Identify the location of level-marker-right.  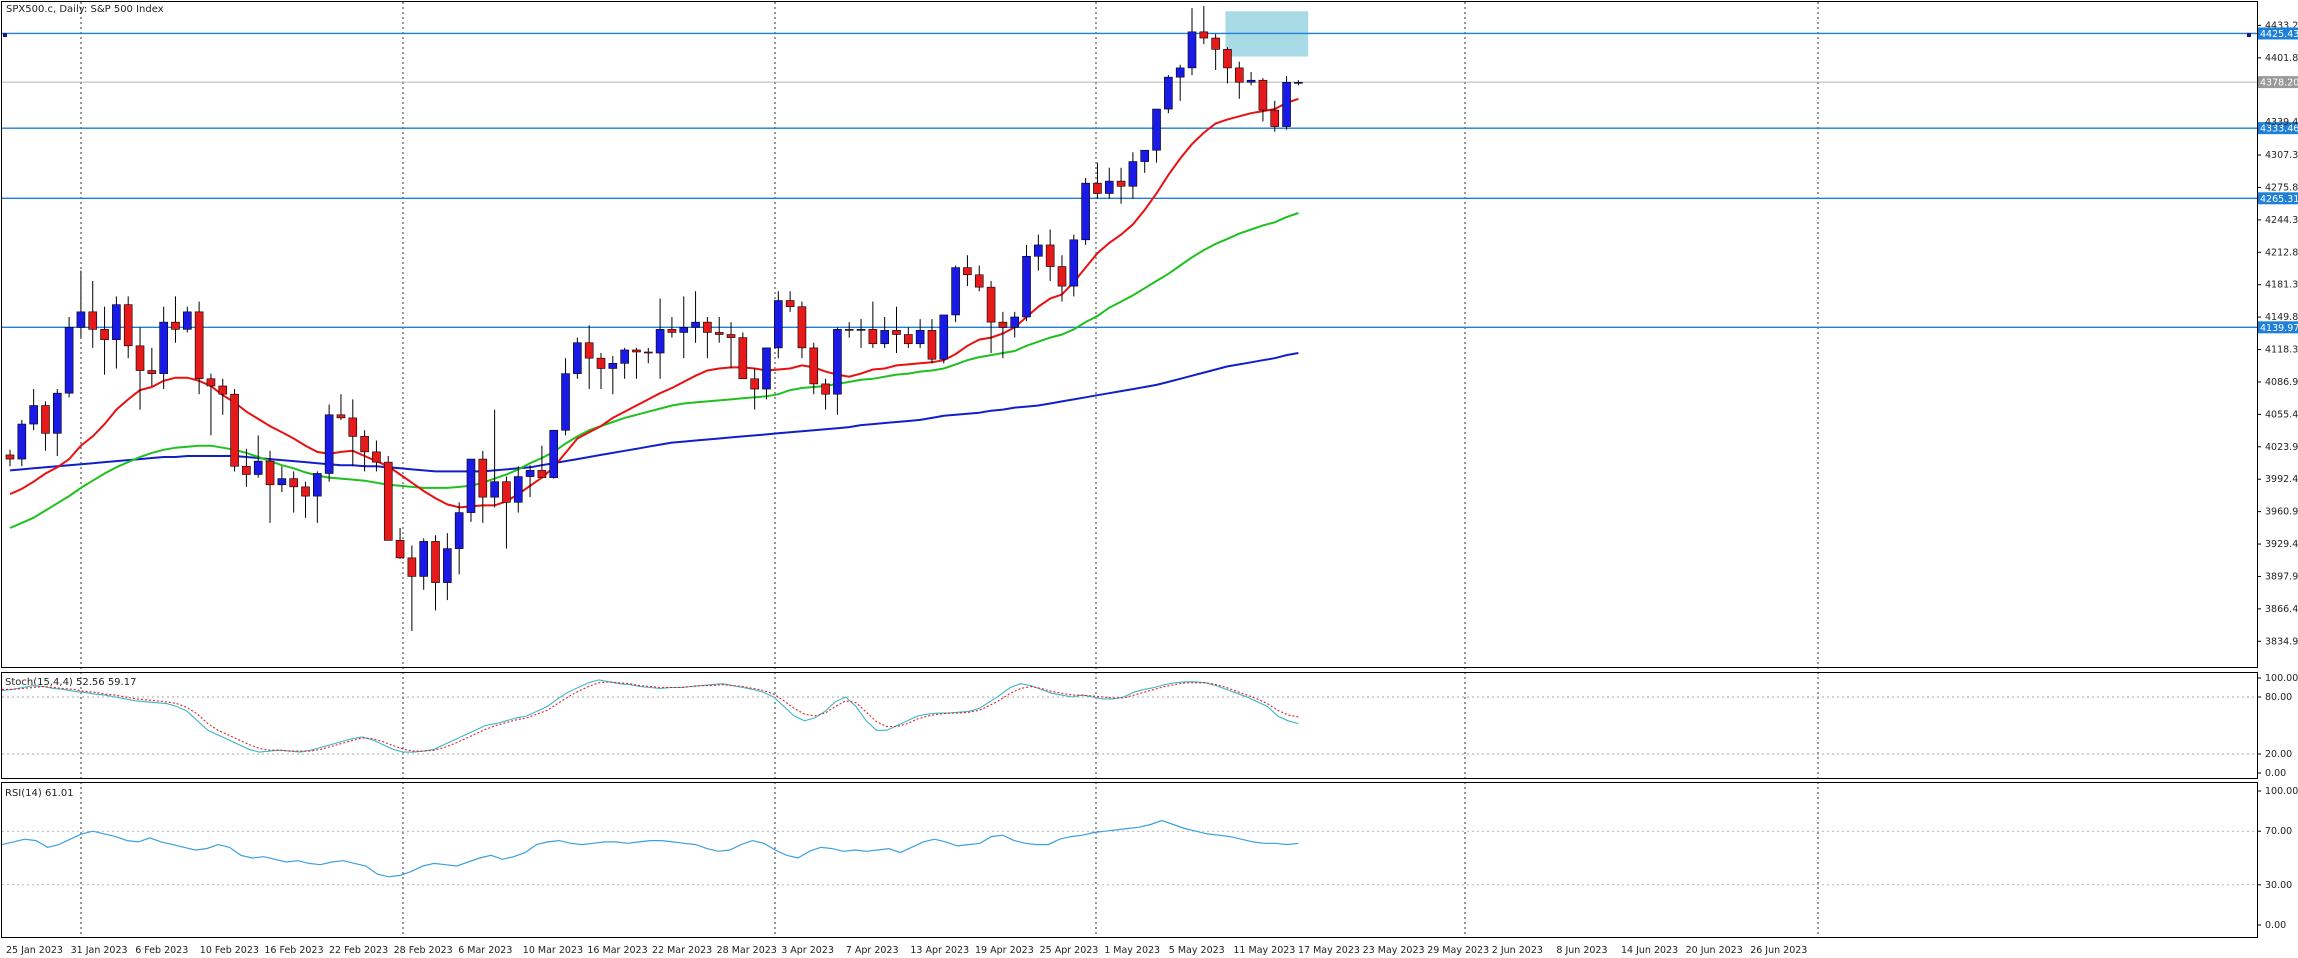
(2249, 35).